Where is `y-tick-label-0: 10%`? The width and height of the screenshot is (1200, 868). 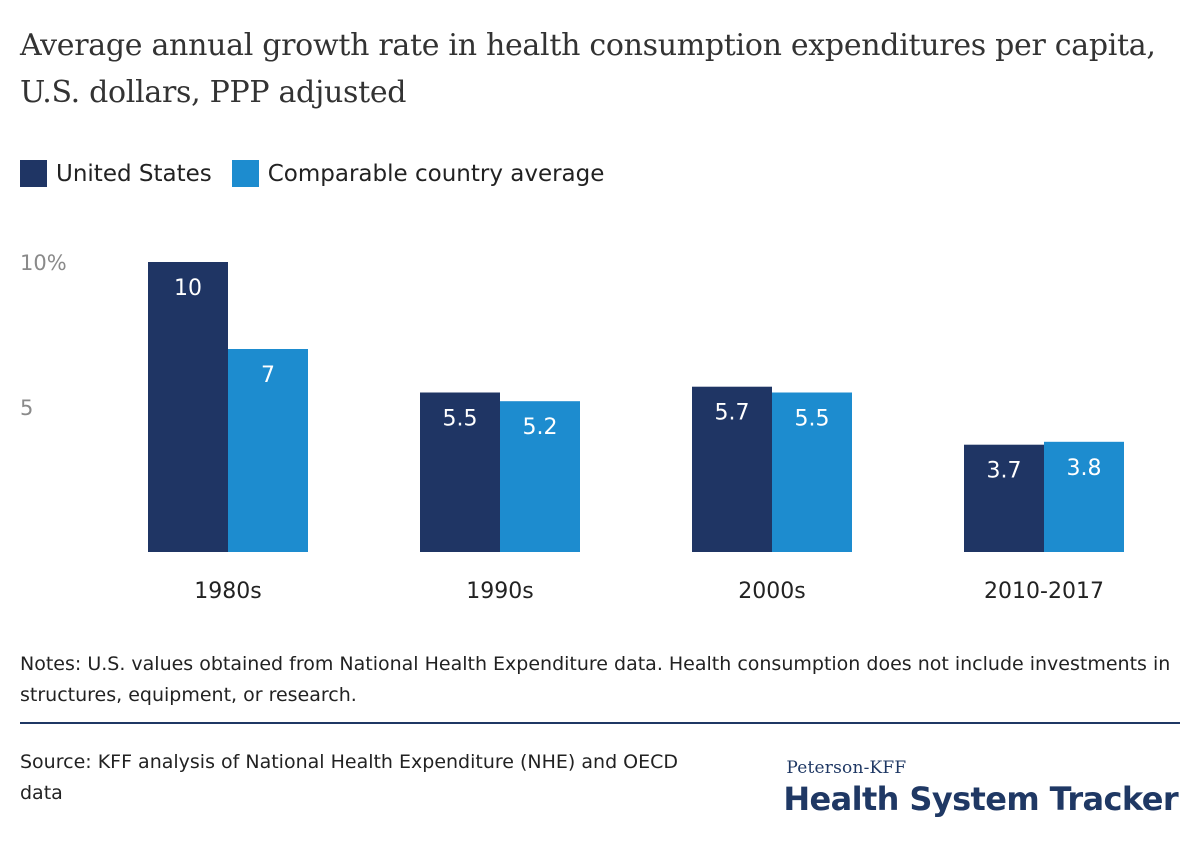 y-tick-label-0: 10% is located at coordinates (43, 263).